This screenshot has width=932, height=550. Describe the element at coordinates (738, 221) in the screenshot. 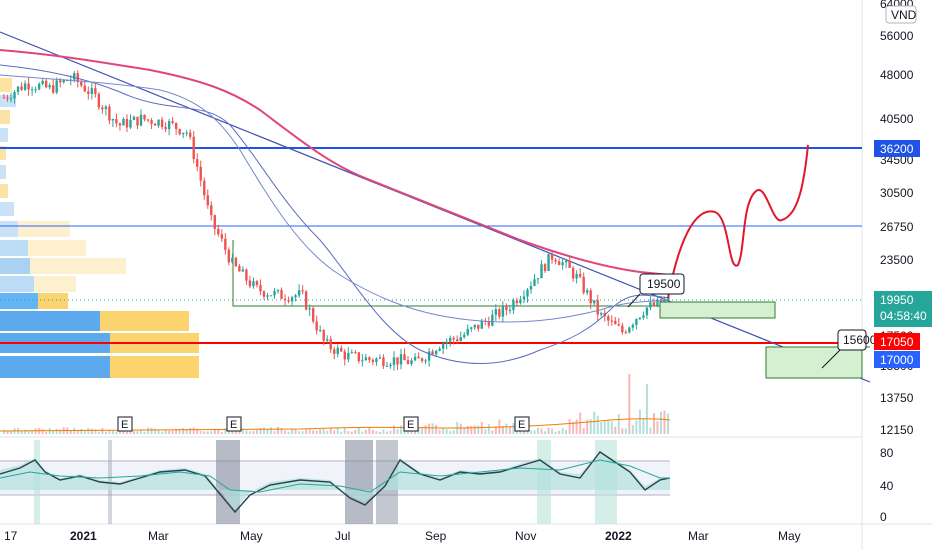

I see `projection-curve` at that location.